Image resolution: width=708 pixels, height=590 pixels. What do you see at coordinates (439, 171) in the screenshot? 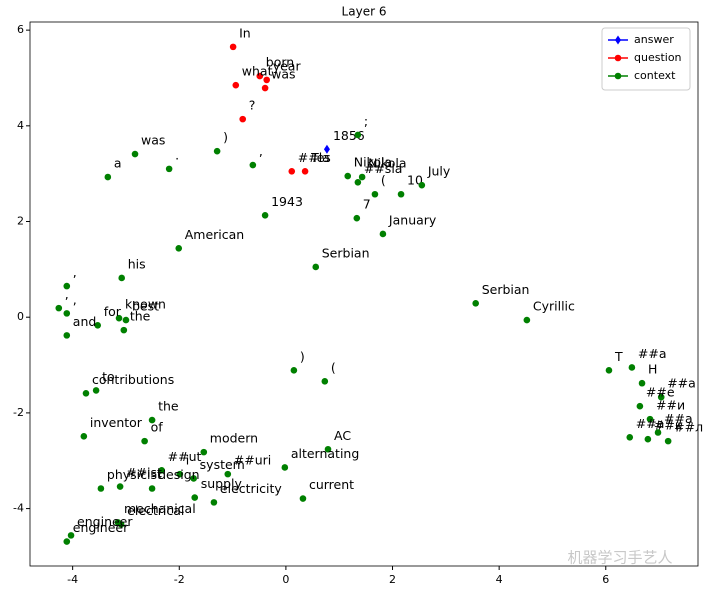
I see `point-label: July` at bounding box center [439, 171].